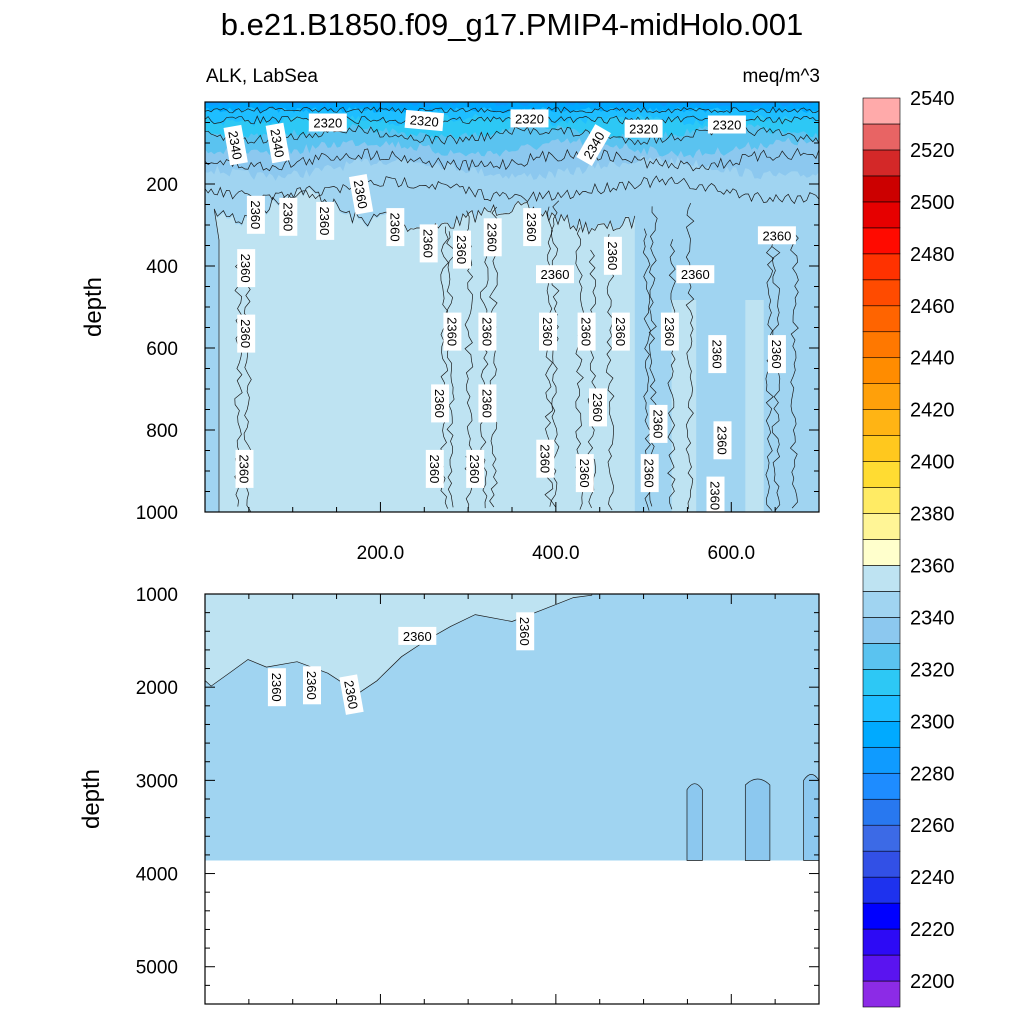  I want to click on units-label: meq/m^3, so click(781, 76).